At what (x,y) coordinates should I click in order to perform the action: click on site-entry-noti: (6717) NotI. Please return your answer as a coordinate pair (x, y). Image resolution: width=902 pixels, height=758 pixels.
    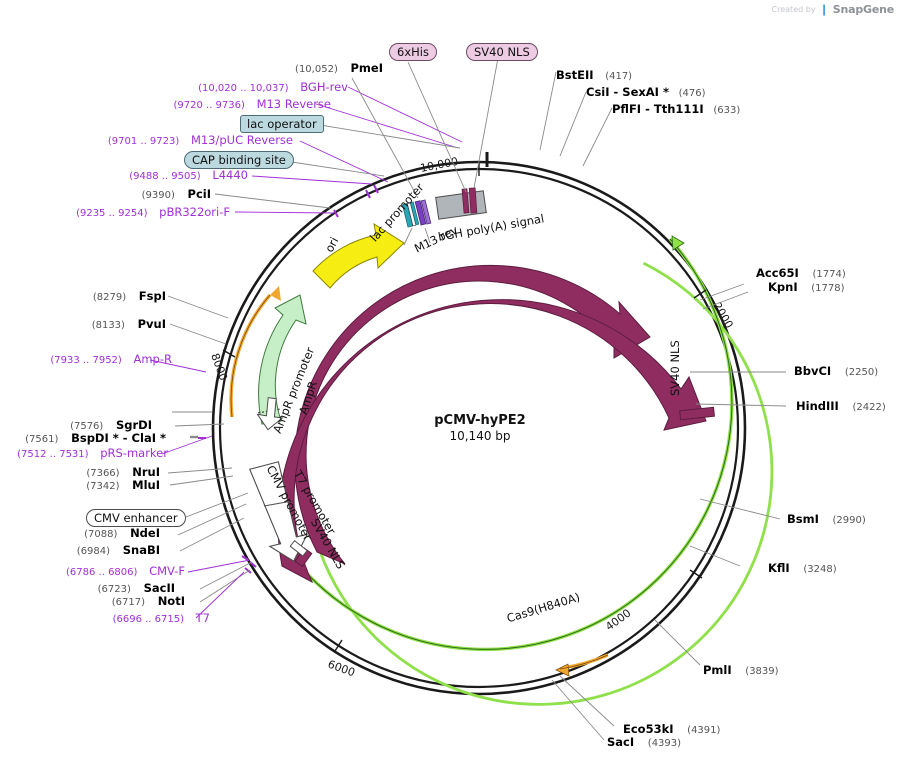
    Looking at the image, I should click on (92, 601).